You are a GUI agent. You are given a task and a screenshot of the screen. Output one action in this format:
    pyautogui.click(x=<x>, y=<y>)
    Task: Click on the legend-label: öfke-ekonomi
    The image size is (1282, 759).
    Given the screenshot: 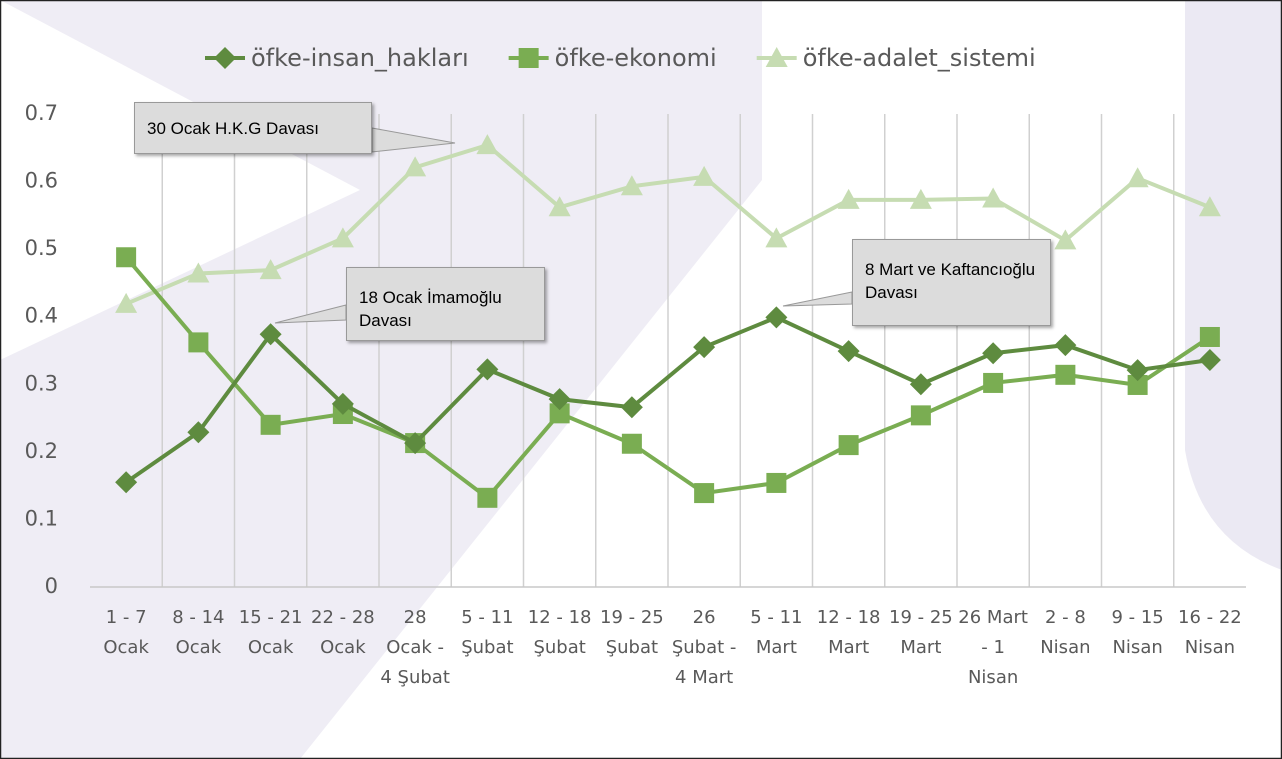 What is the action you would take?
    pyautogui.click(x=636, y=58)
    